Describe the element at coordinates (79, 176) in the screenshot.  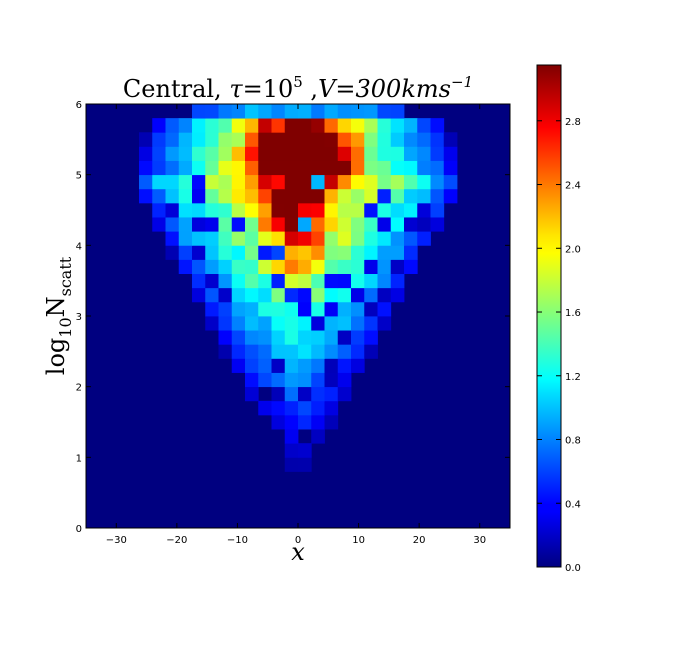
I see `y-tick-label: 5` at that location.